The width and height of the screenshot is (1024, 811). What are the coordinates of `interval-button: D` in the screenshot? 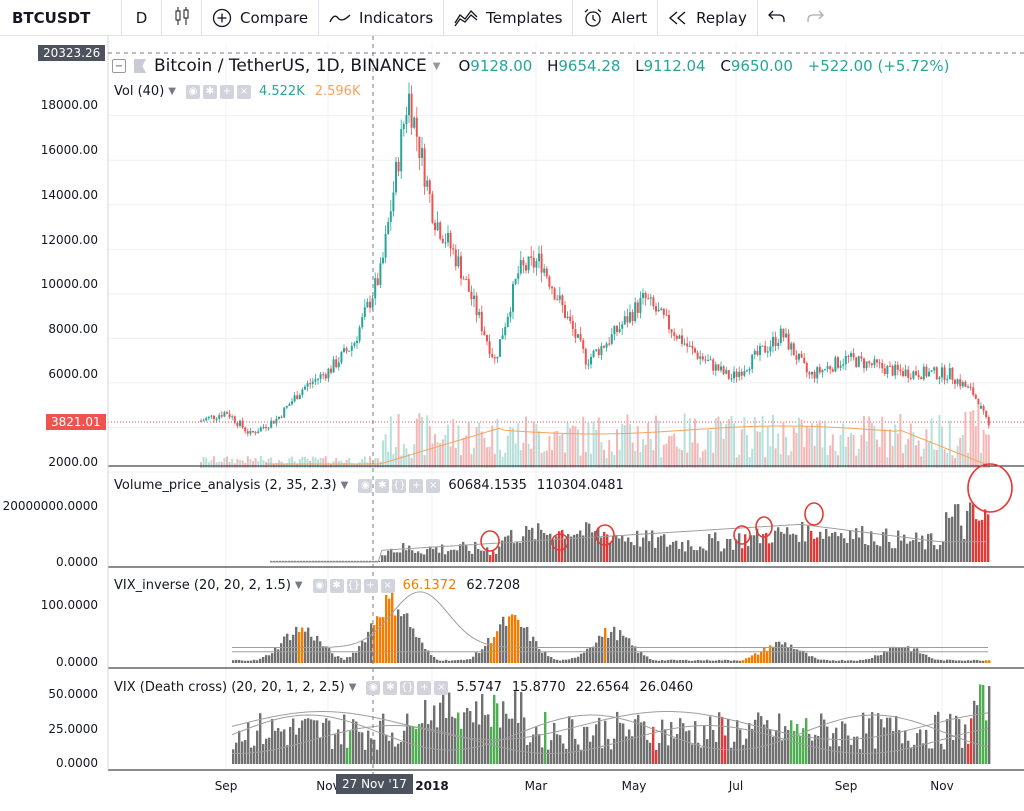 It's located at (142, 18).